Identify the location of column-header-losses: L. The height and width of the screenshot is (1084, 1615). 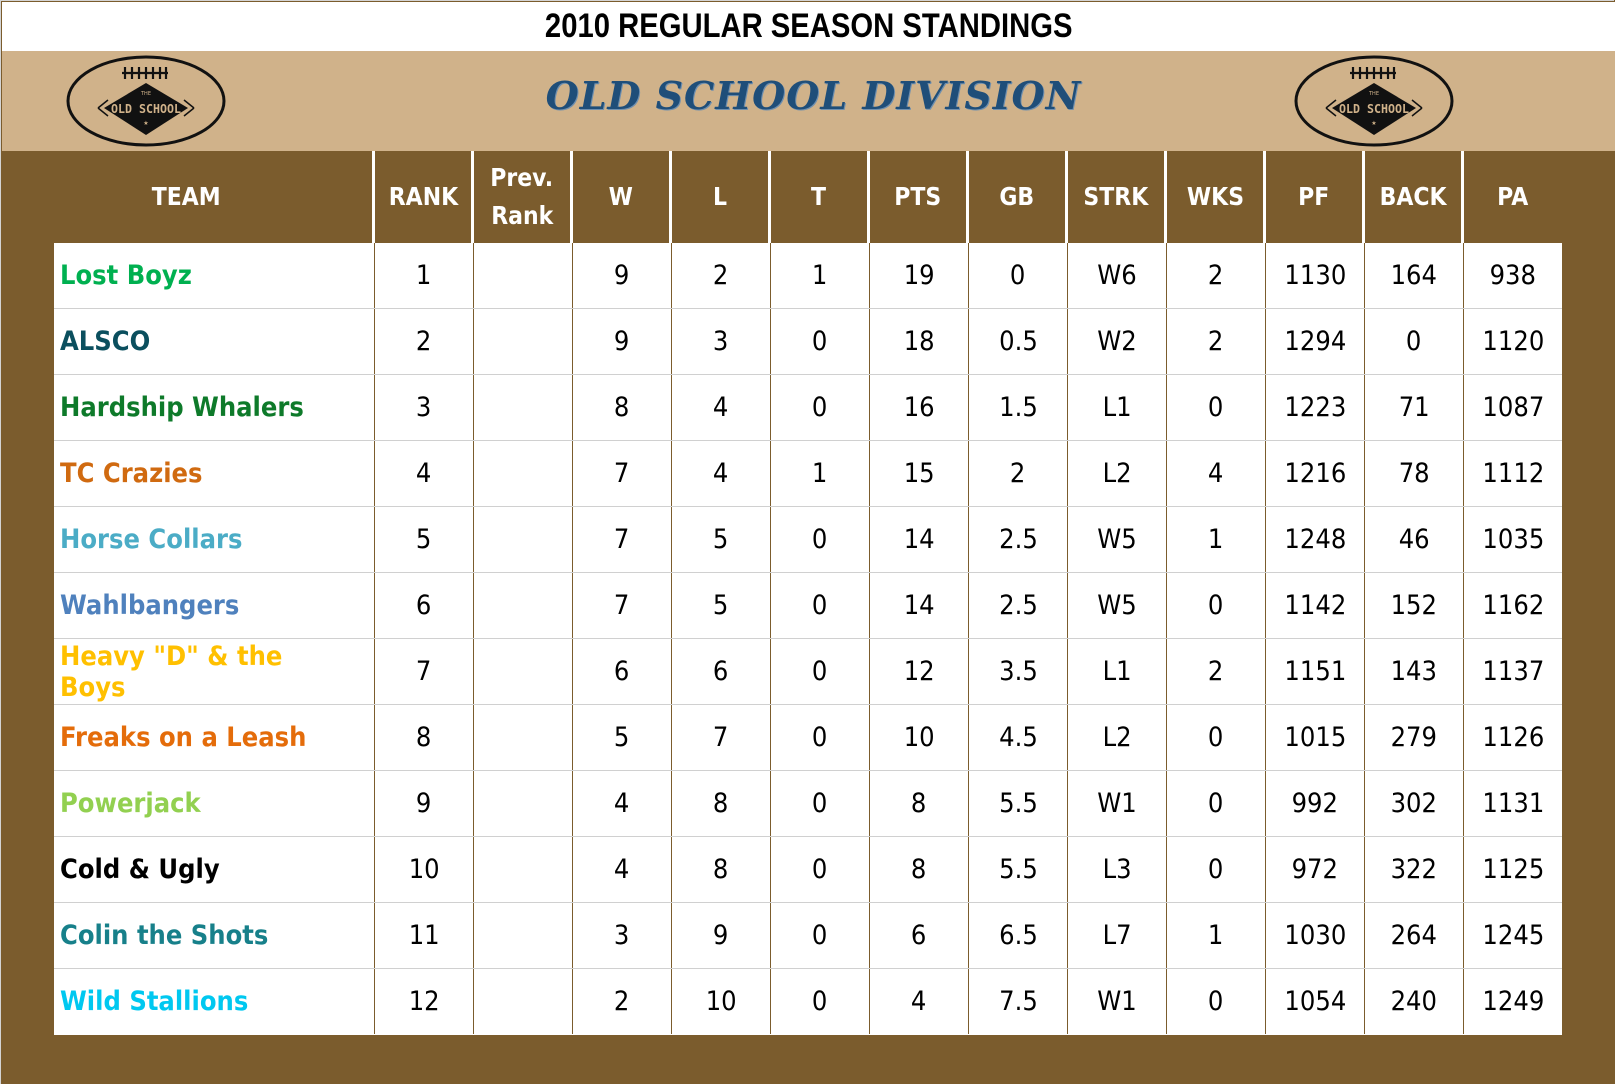
(721, 197).